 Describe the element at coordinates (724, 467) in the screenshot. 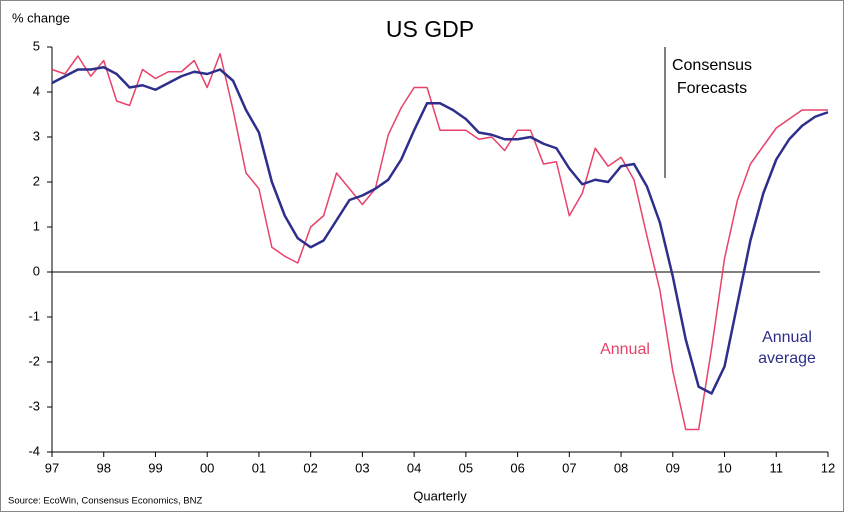

I see `x-tick-label: 10` at that location.